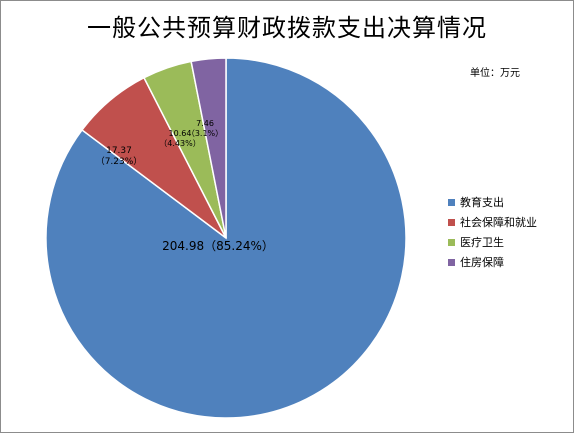  What do you see at coordinates (205, 128) in the screenshot?
I see `data-label-housing: 7.46 （3.1%）` at bounding box center [205, 128].